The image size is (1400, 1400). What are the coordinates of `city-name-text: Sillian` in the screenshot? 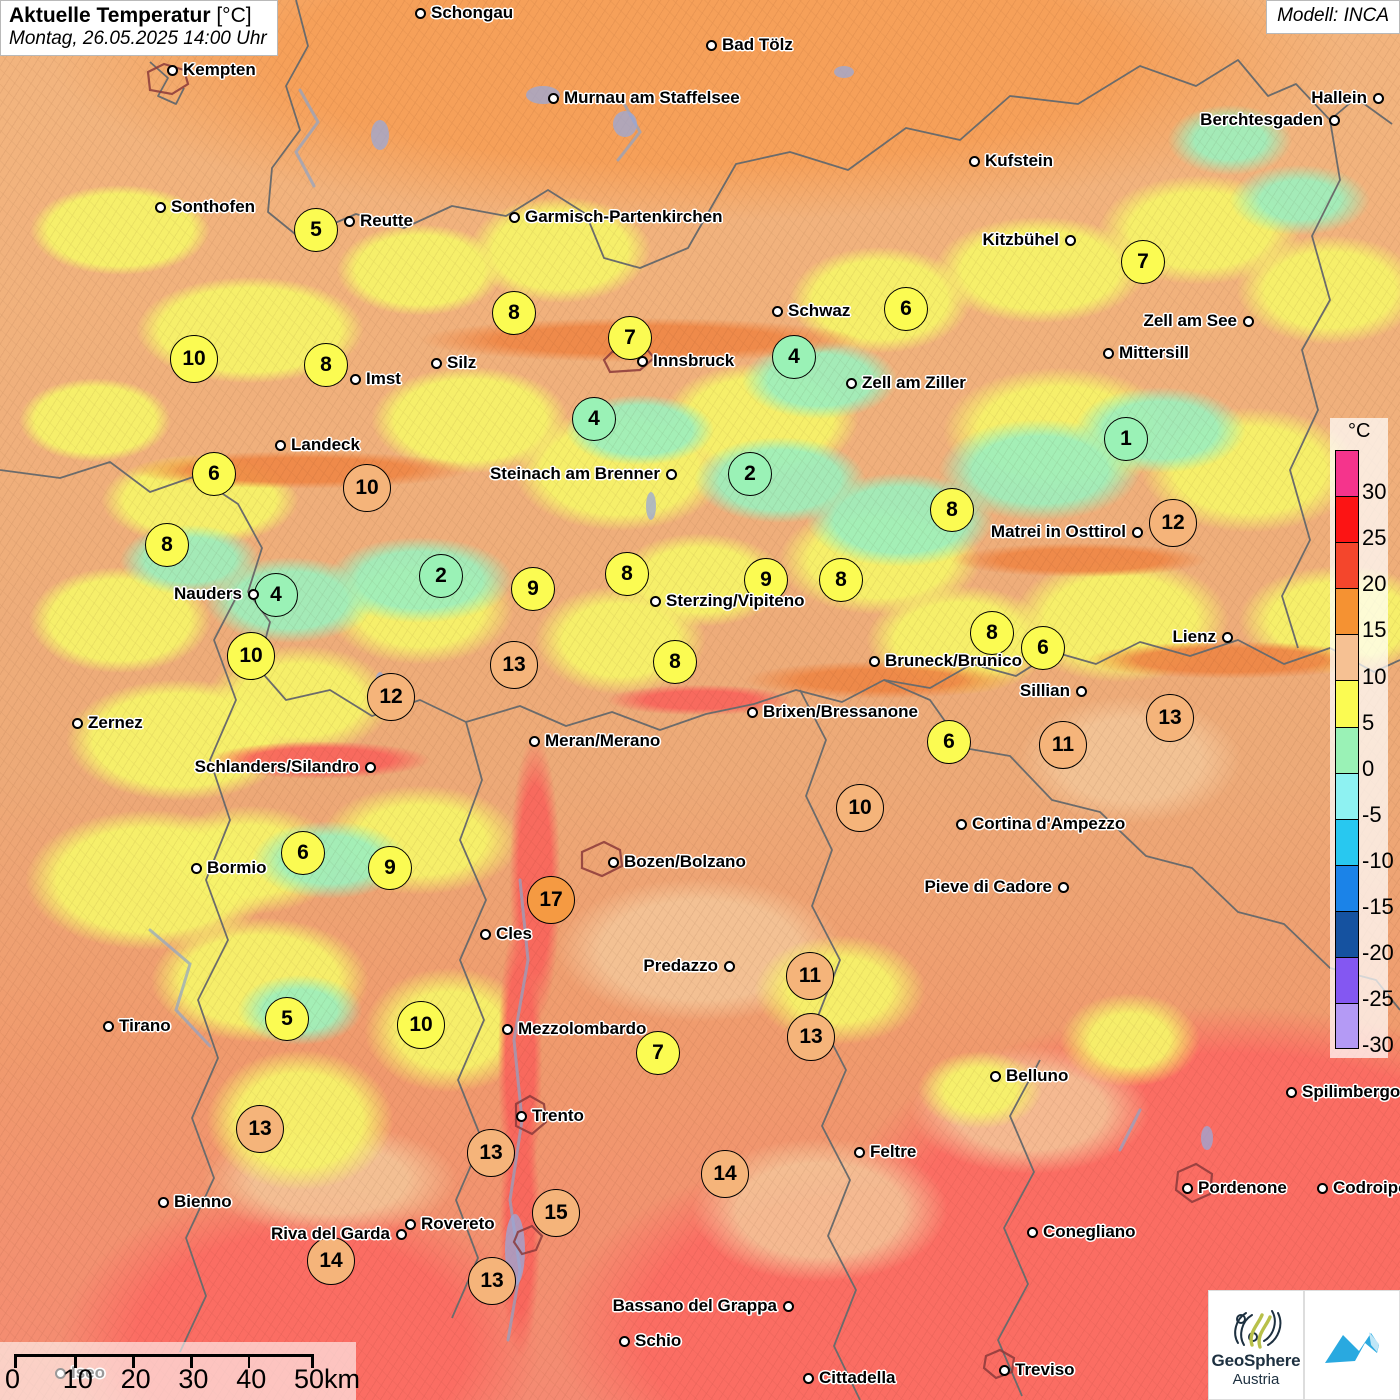 It's located at (1044, 690).